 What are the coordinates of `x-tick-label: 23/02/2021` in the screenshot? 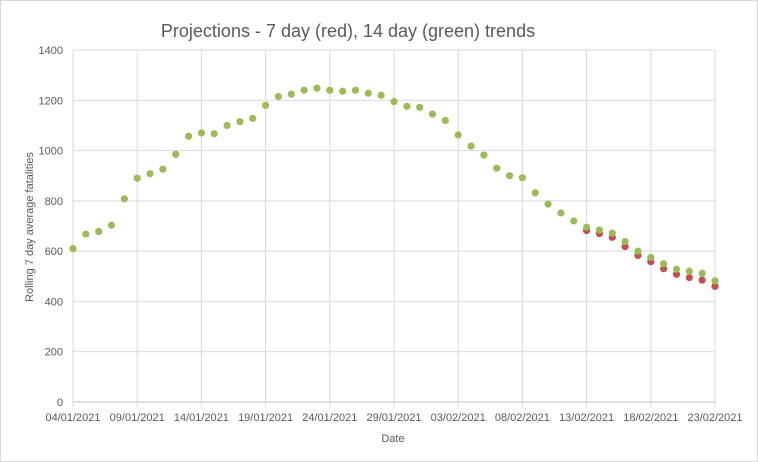 It's located at (714, 418).